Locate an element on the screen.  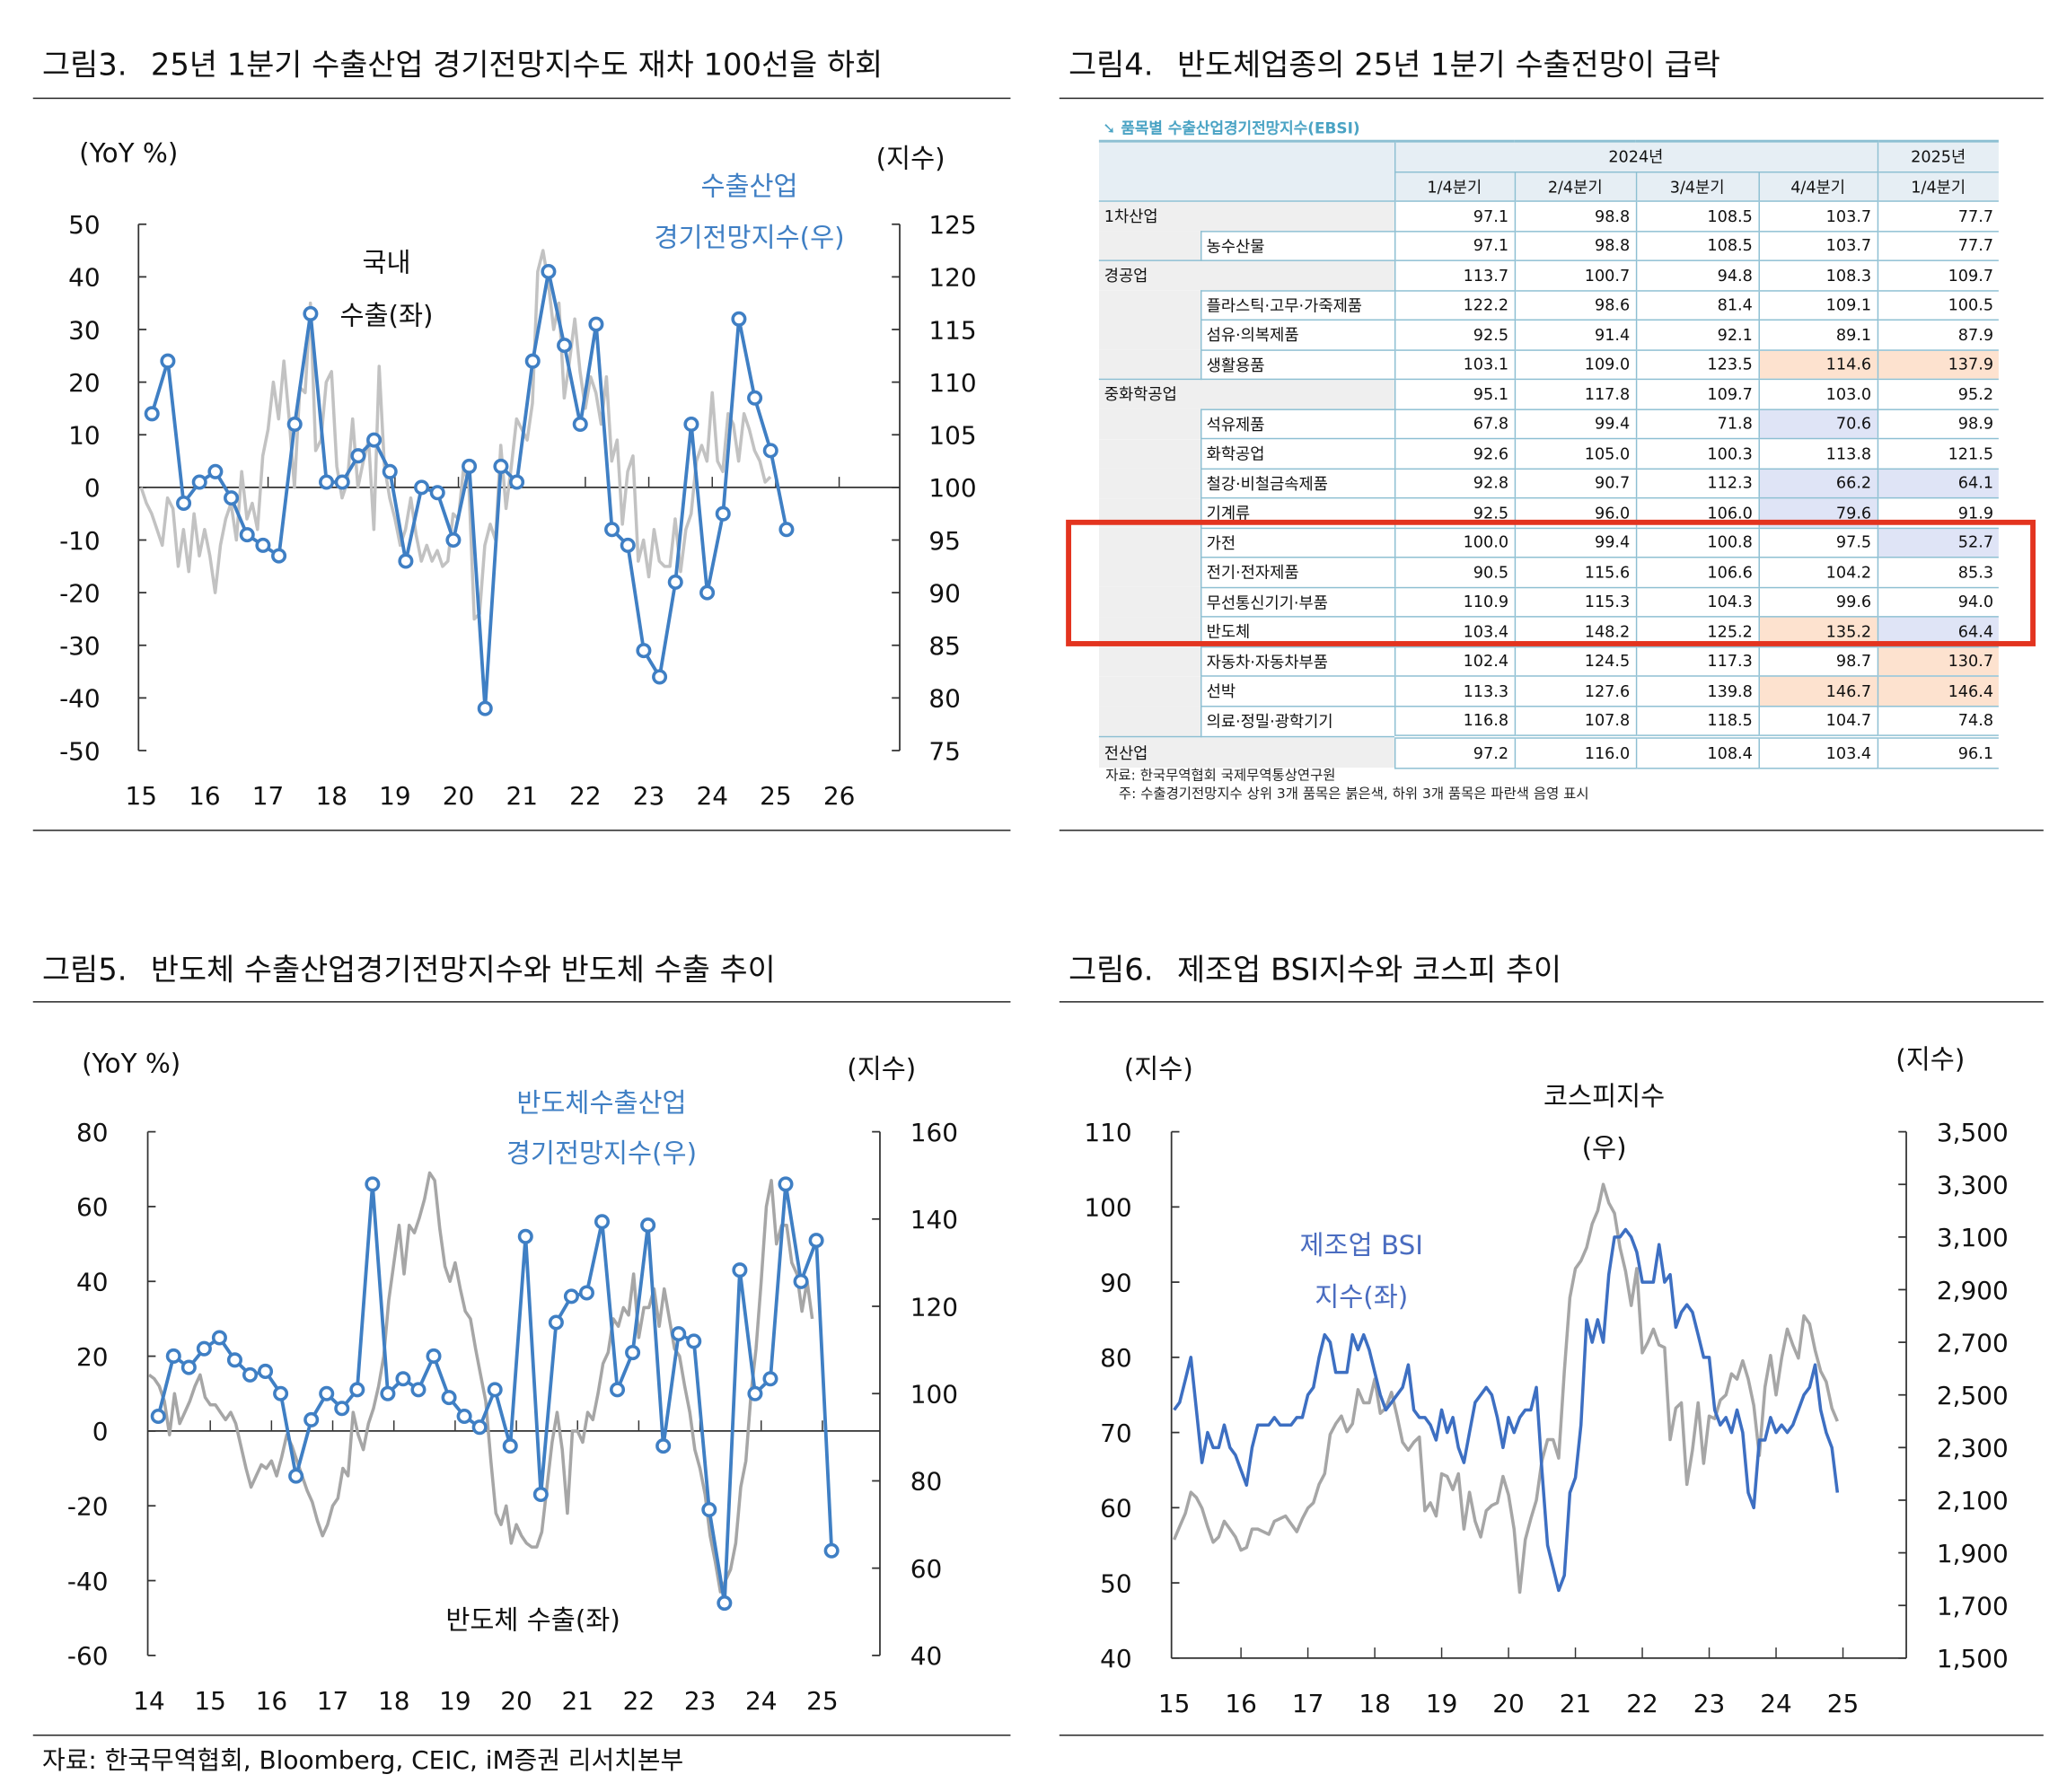
x-tick-label: 26 is located at coordinates (839, 796).